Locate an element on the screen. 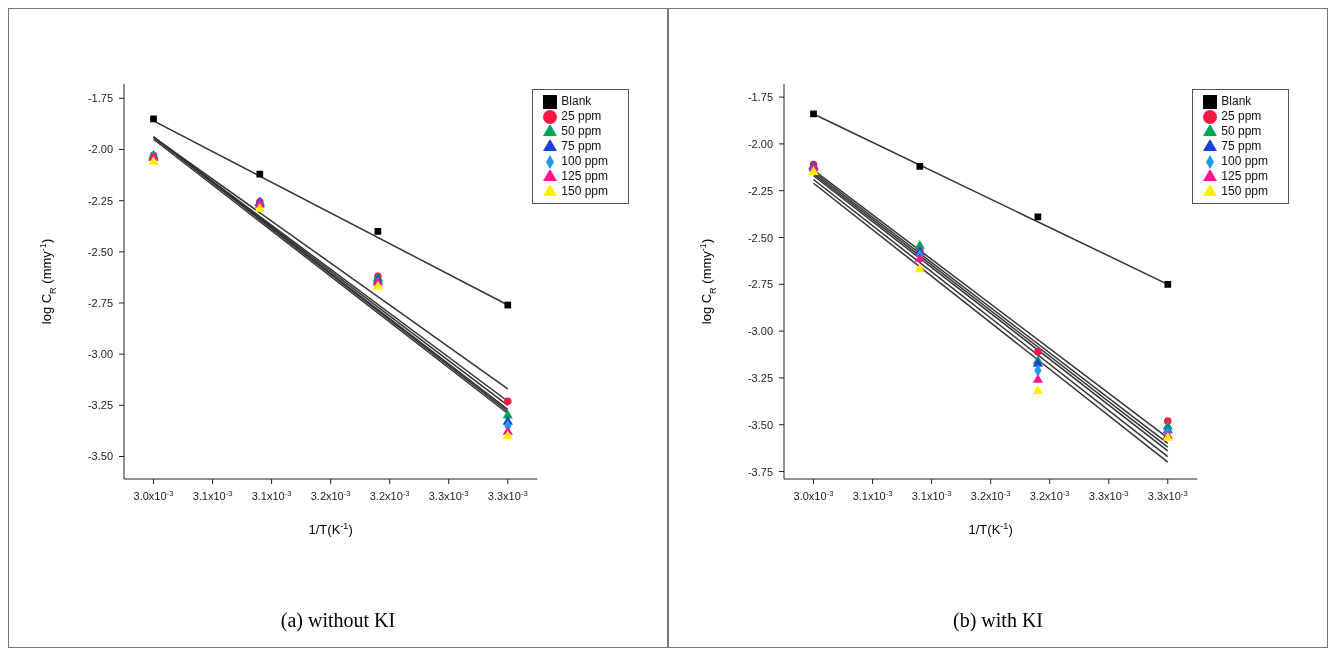 The height and width of the screenshot is (662, 1330). text: (a) without KI is located at coordinates (338, 620).